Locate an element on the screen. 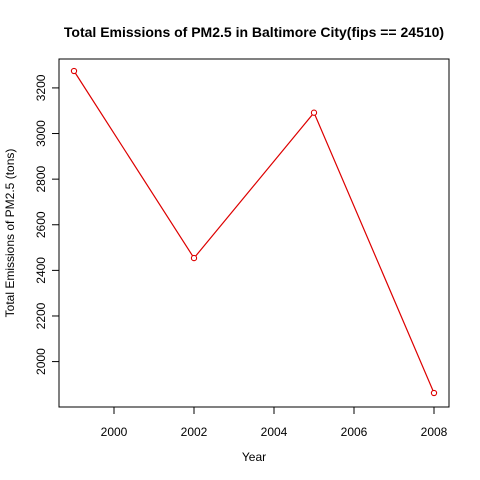  y-tick-label: 2400 is located at coordinates (41, 270).